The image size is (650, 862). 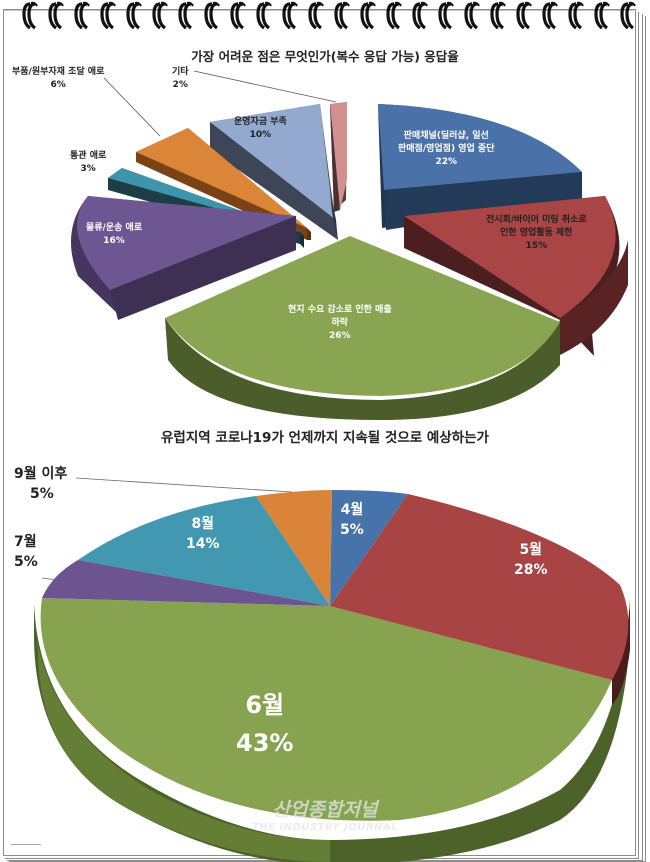 What do you see at coordinates (26, 844) in the screenshot?
I see `divider` at bounding box center [26, 844].